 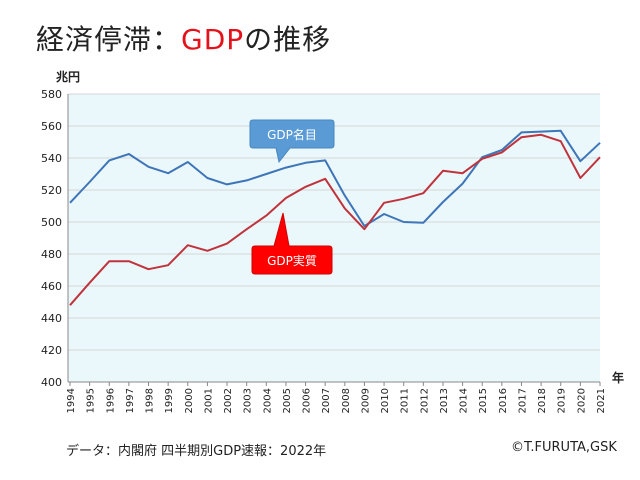 What do you see at coordinates (307, 400) in the screenshot?
I see `x-tick-label: 2006` at bounding box center [307, 400].